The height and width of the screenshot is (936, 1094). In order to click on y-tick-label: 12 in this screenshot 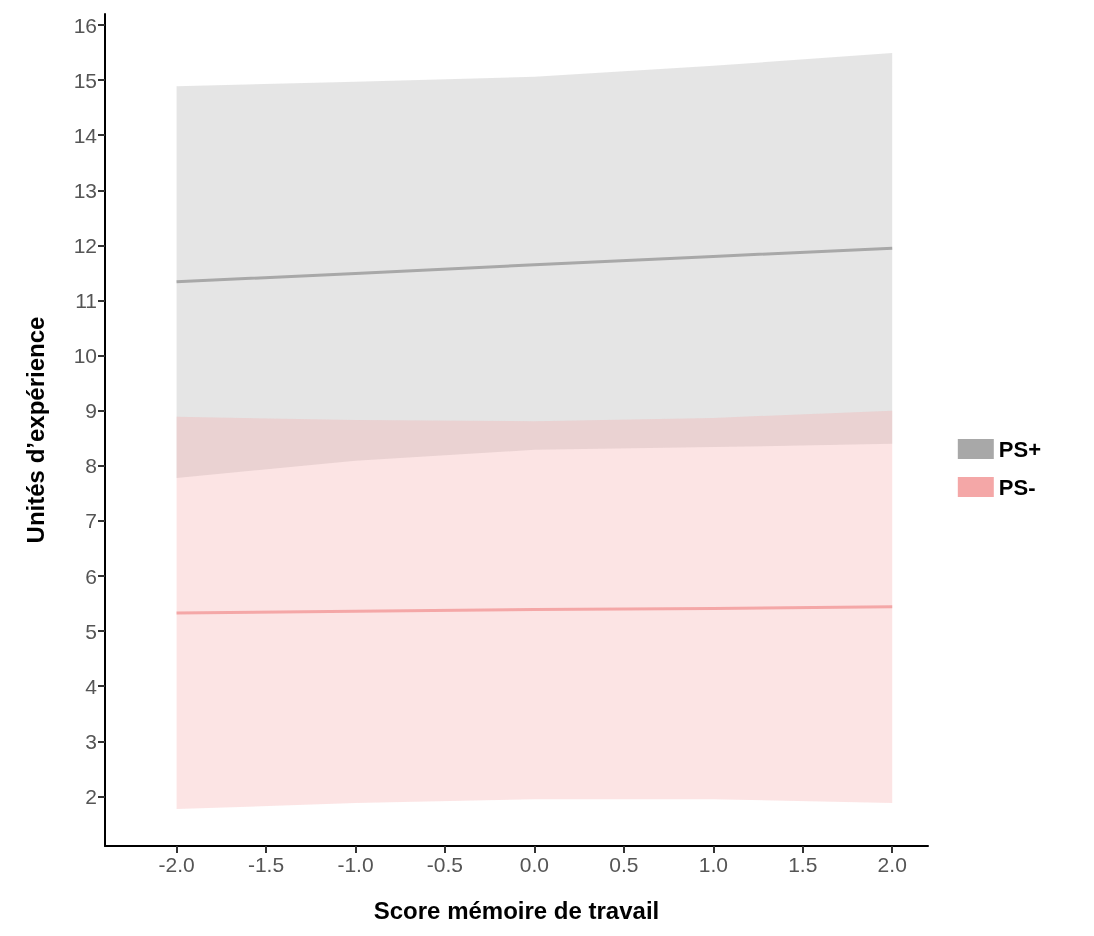, I will do `click(85, 245)`.